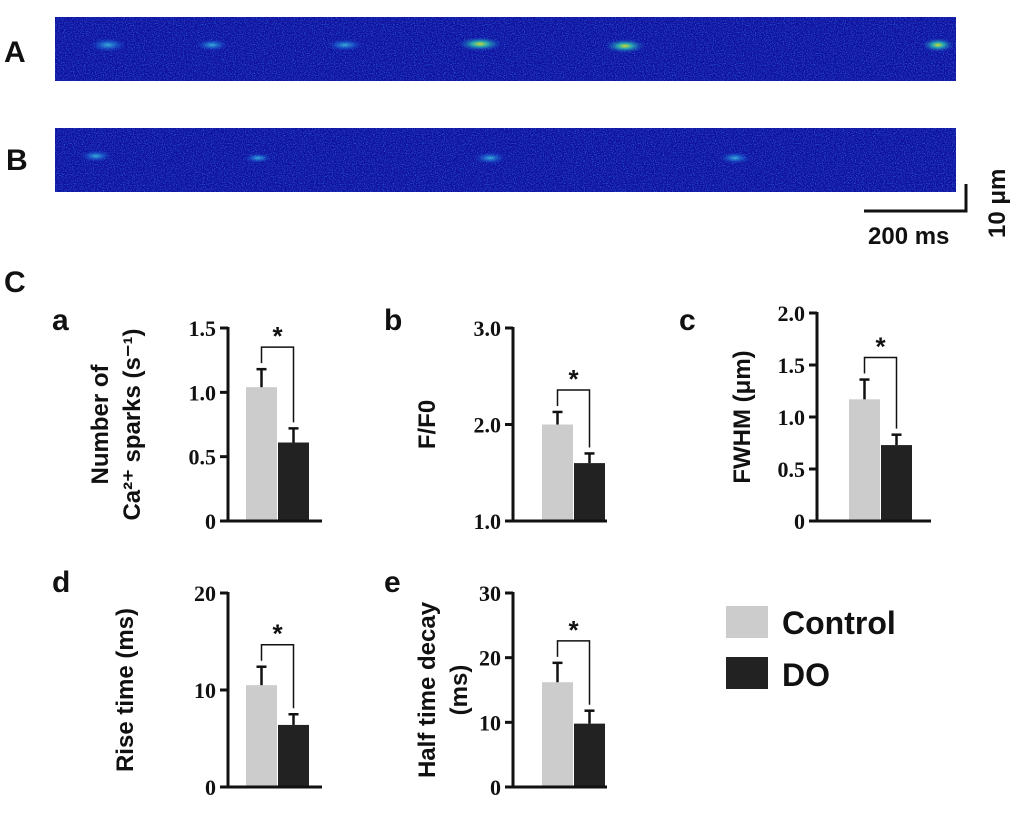 The width and height of the screenshot is (1020, 814). Describe the element at coordinates (557, 472) in the screenshot. I see `bar-b-control` at that location.